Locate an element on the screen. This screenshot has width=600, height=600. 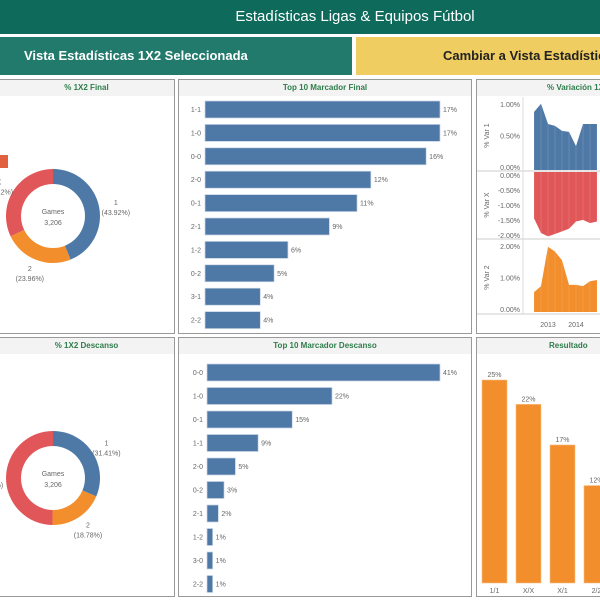
data-label: 6% is located at coordinates (296, 250).